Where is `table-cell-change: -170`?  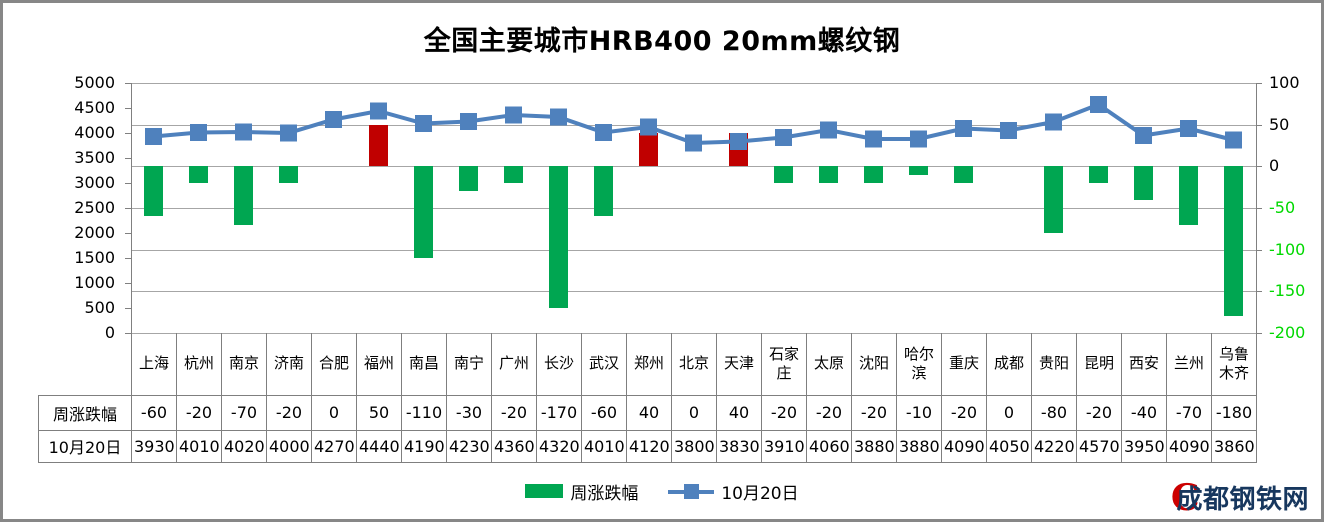 table-cell-change: -170 is located at coordinates (559, 412).